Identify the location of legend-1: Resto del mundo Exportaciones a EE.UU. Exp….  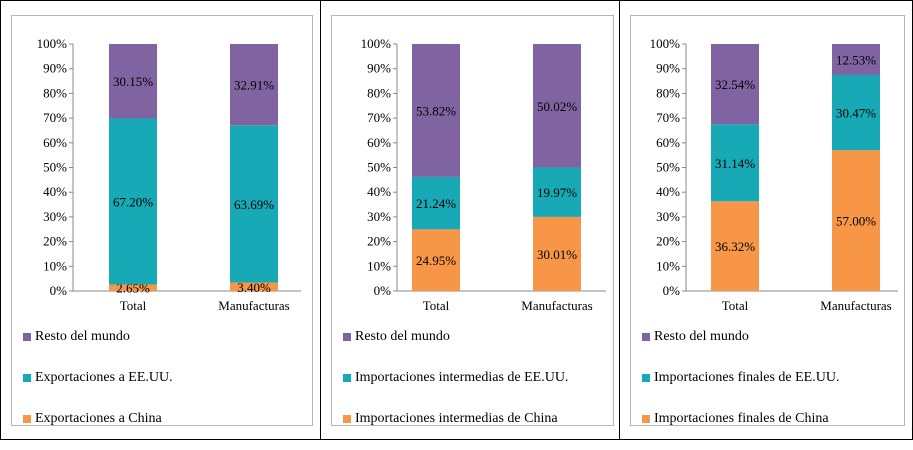
(98, 388).